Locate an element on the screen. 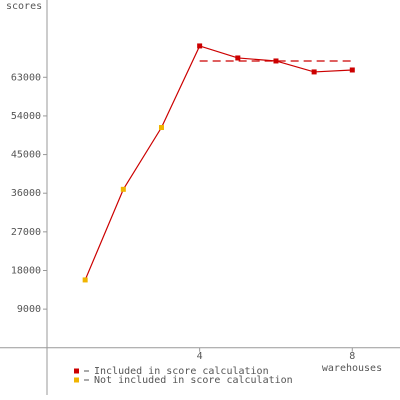 The image size is (400, 400). y-tick-label: 54000 is located at coordinates (26, 116).